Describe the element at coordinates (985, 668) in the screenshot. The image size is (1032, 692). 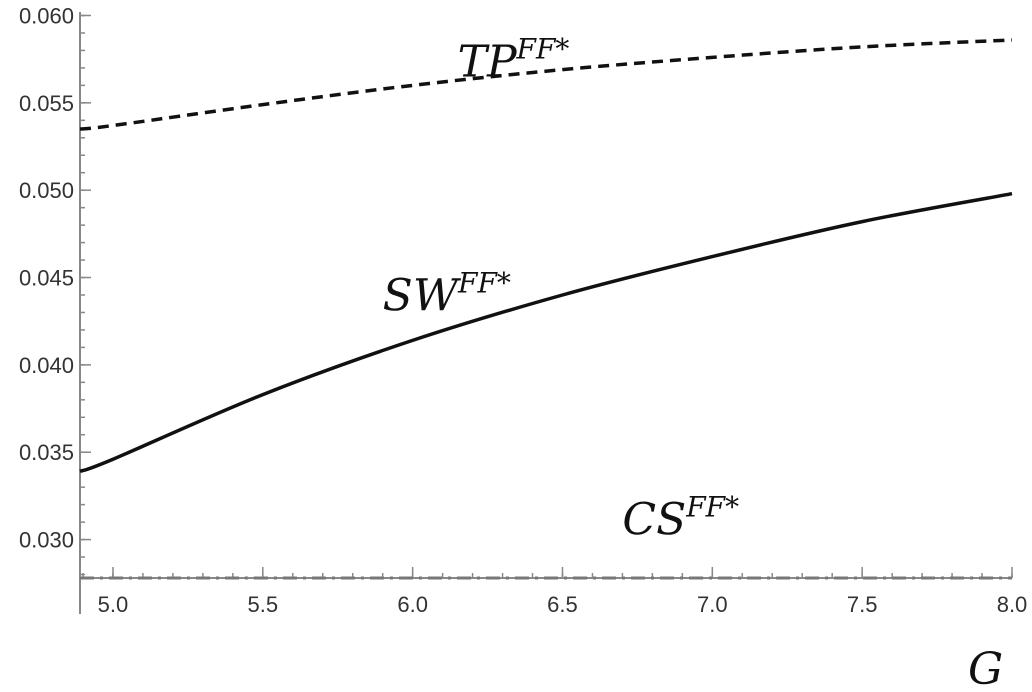
I see `x-axis-title: G` at that location.